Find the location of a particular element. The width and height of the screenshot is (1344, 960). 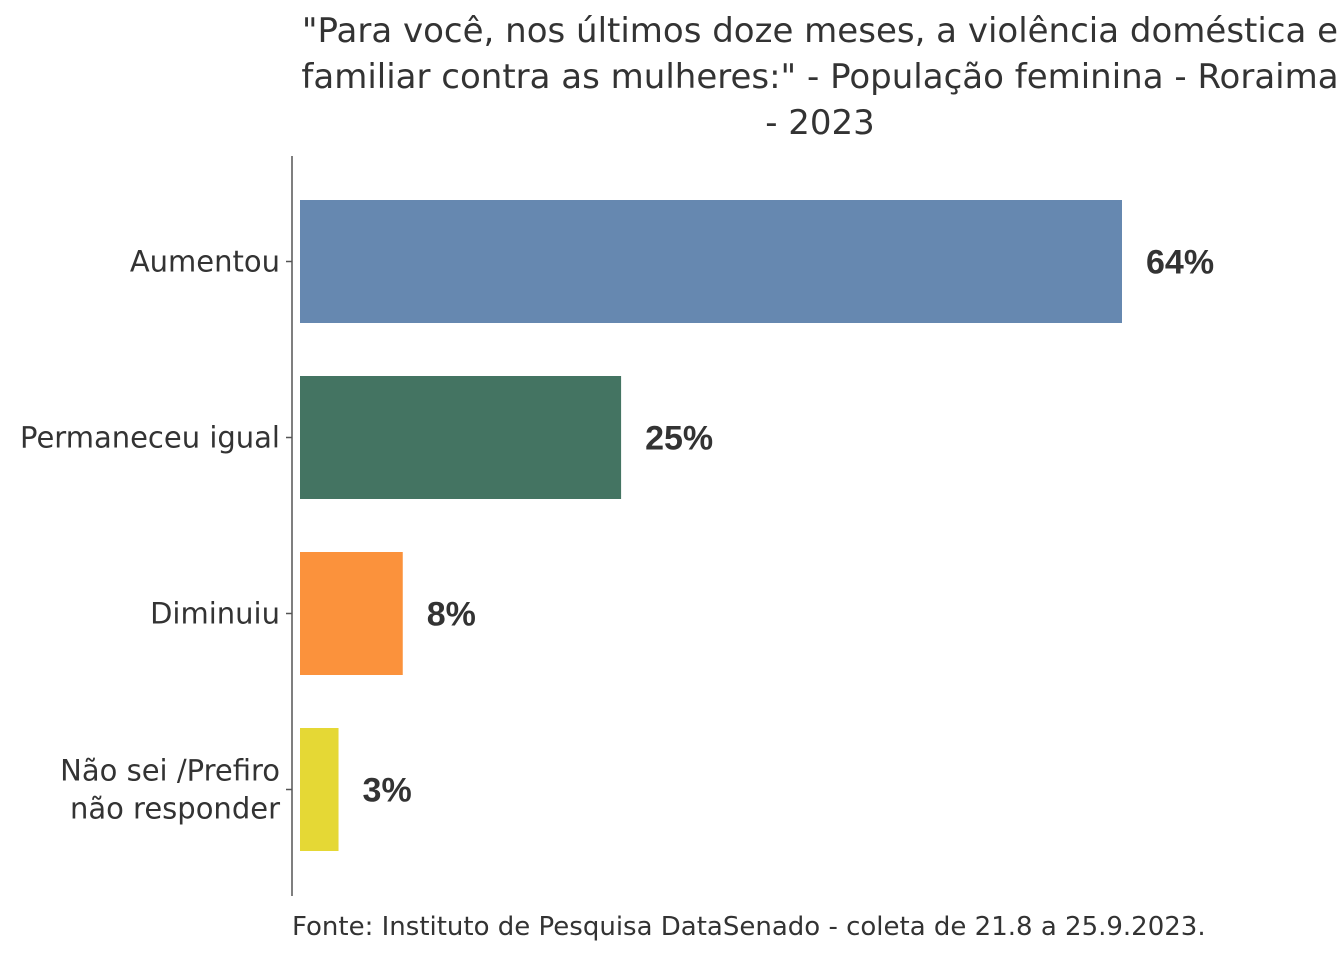

category-label-3-0: Não sei /Prefiro is located at coordinates (170, 771).